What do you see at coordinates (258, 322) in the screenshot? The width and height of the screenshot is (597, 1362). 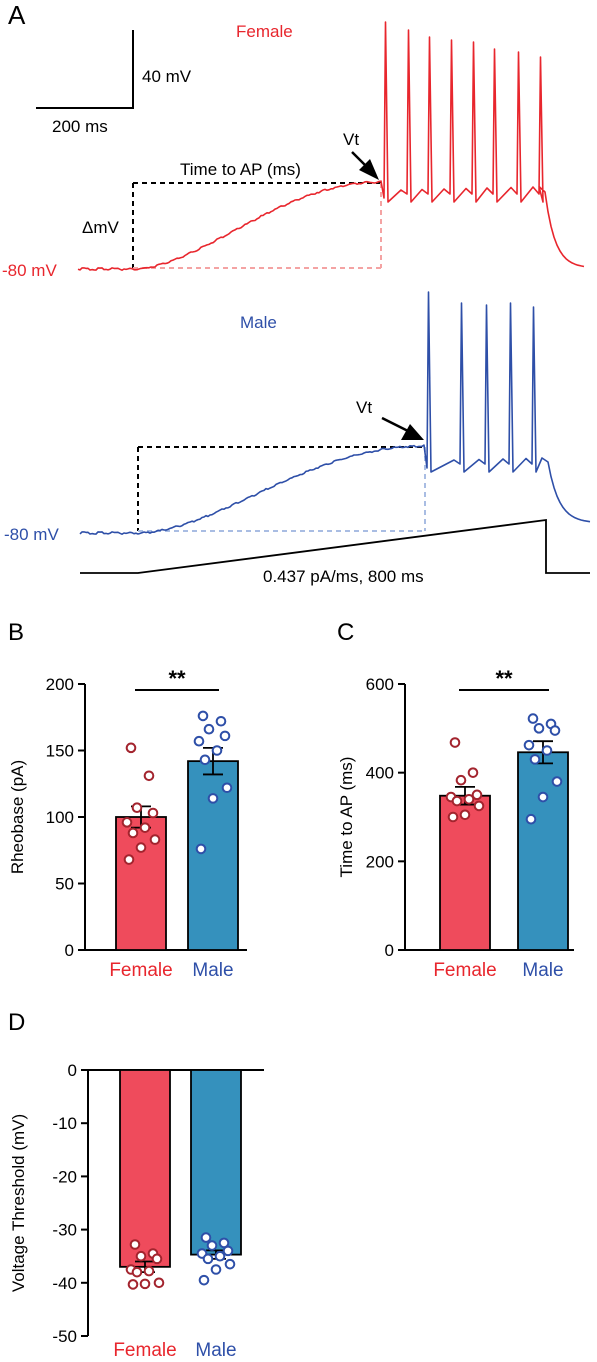 I see `male-trace-title: Male` at bounding box center [258, 322].